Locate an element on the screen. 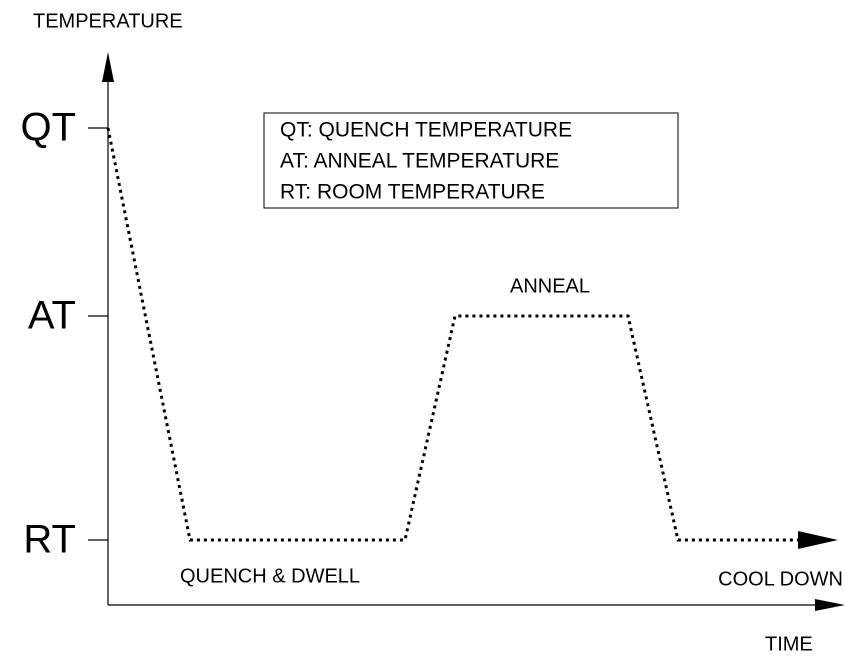  legend-entry: AT: ANNEAL TEMPERATURE is located at coordinates (419, 161).